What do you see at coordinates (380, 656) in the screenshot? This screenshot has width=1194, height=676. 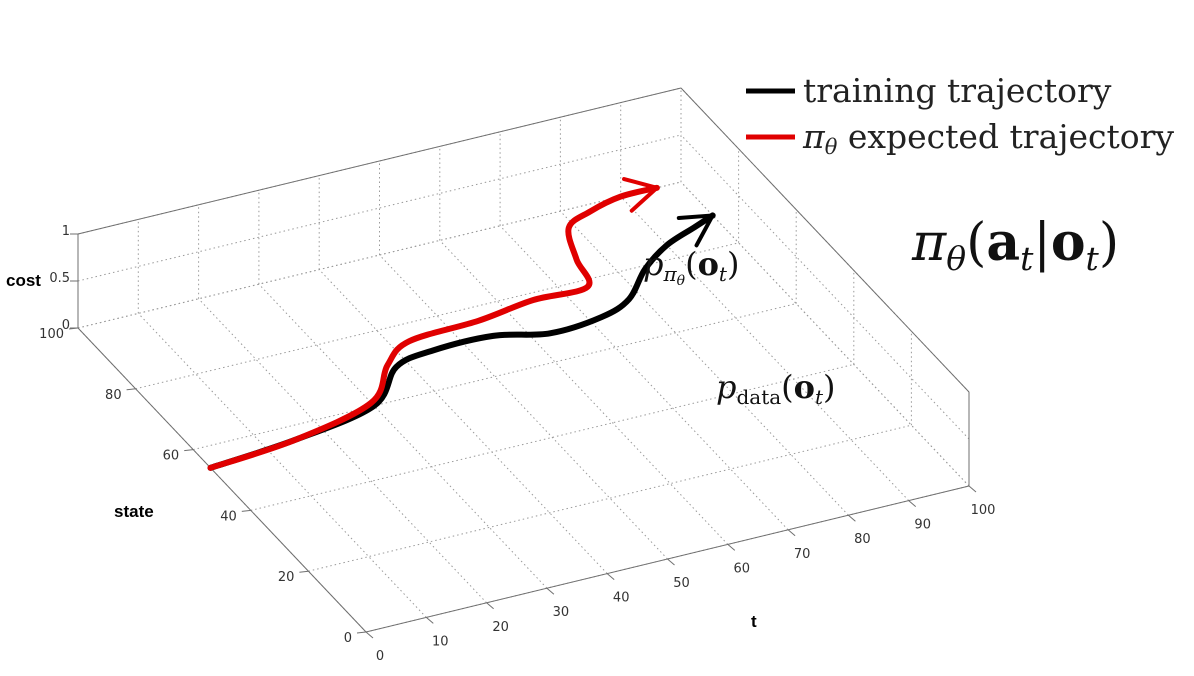 I see `t-tick-label: 0` at bounding box center [380, 656].